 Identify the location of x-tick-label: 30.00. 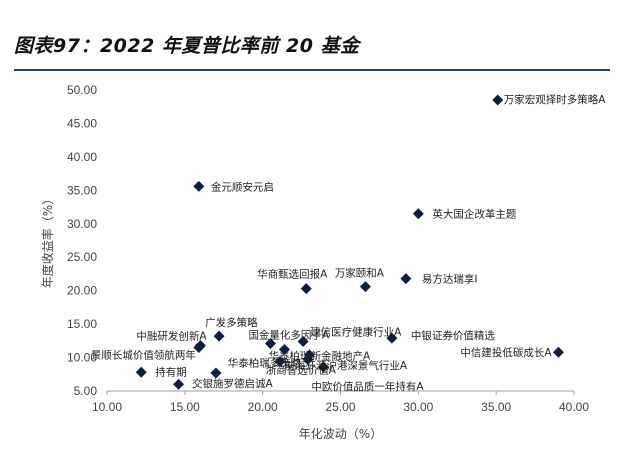
(418, 407).